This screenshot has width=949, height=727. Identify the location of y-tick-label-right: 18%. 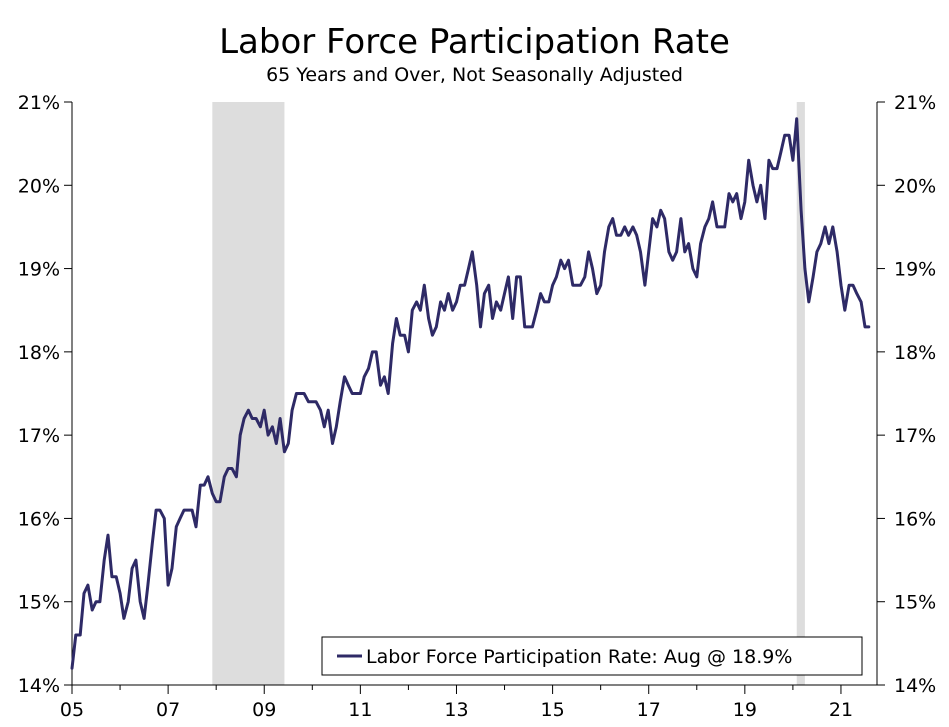
(915, 353).